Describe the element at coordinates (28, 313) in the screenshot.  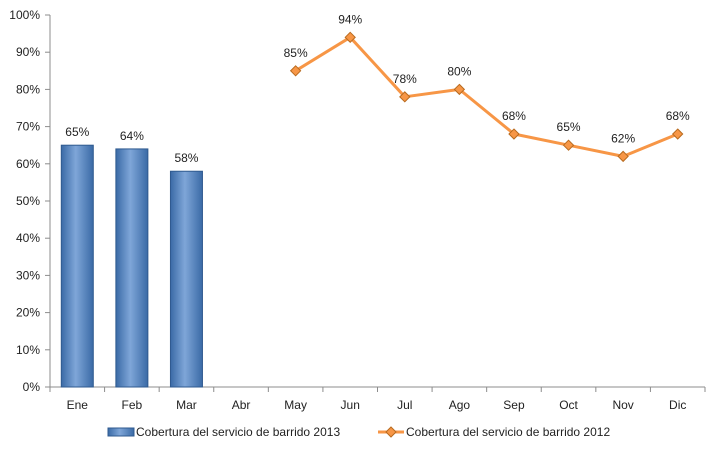
I see `y-tick-label: 20%` at that location.